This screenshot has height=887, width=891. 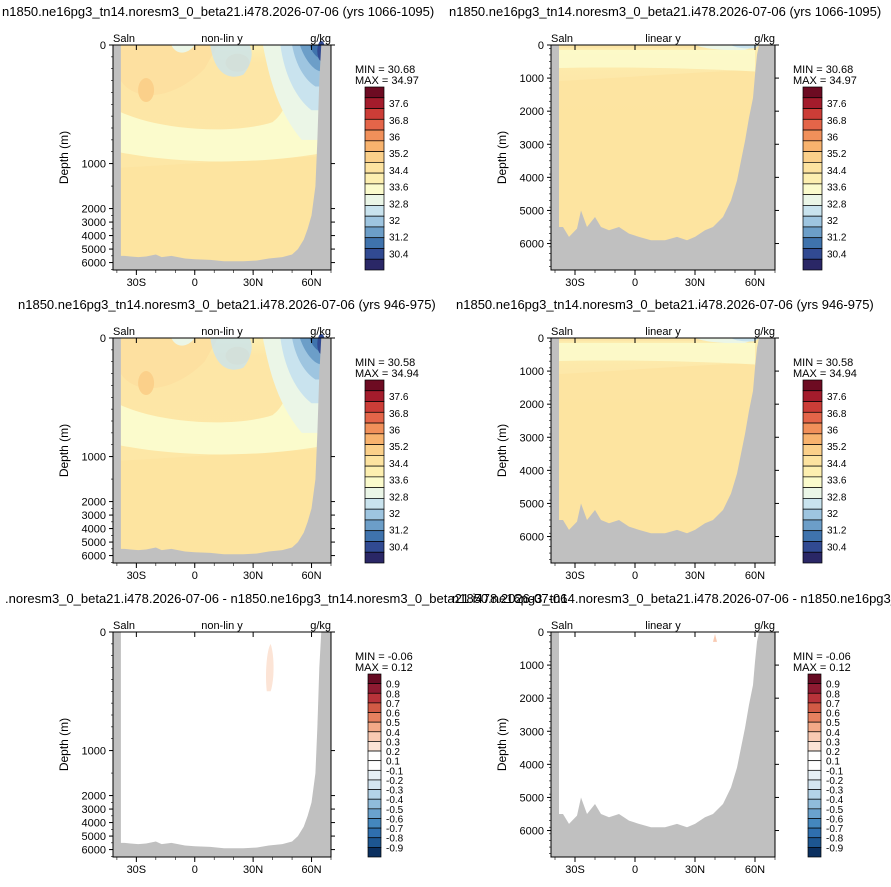 I want to click on colorbar-label: -0.1, so click(x=395, y=771).